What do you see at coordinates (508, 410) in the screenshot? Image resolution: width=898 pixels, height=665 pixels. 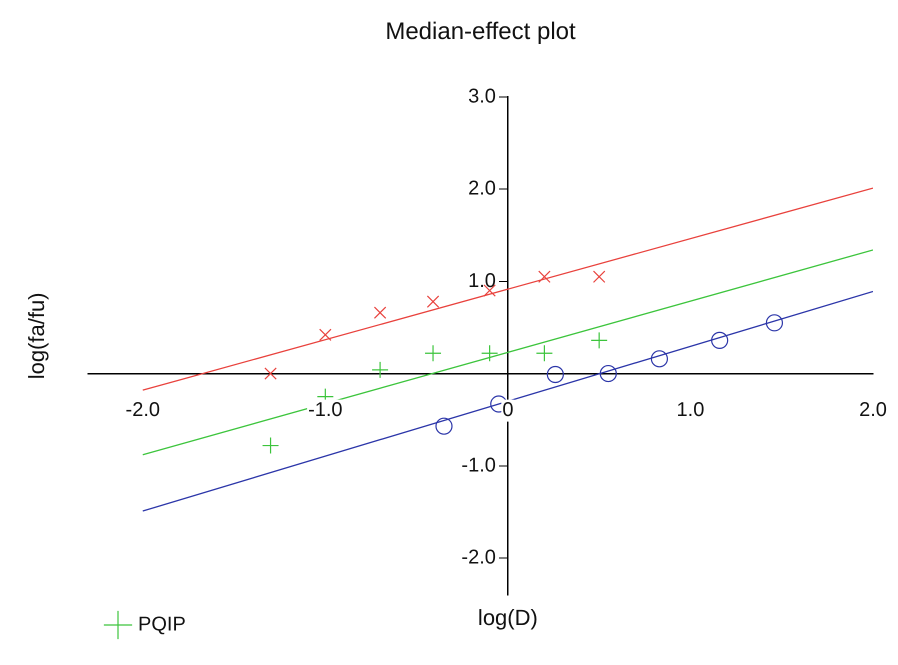 I see `x-tick-label: 0` at bounding box center [508, 410].